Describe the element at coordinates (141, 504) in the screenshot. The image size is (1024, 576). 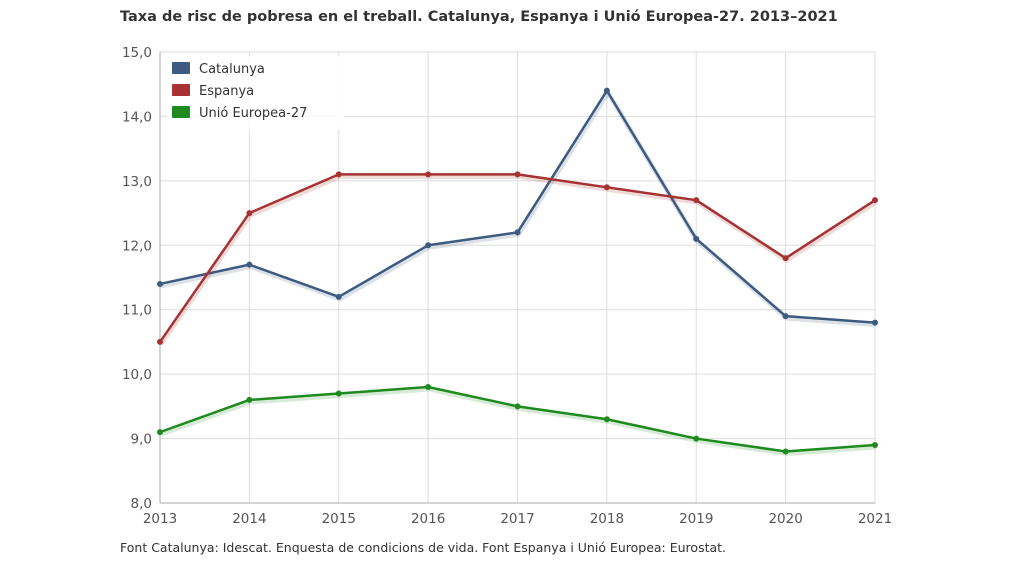
I see `y-tick-label: 8,0` at that location.